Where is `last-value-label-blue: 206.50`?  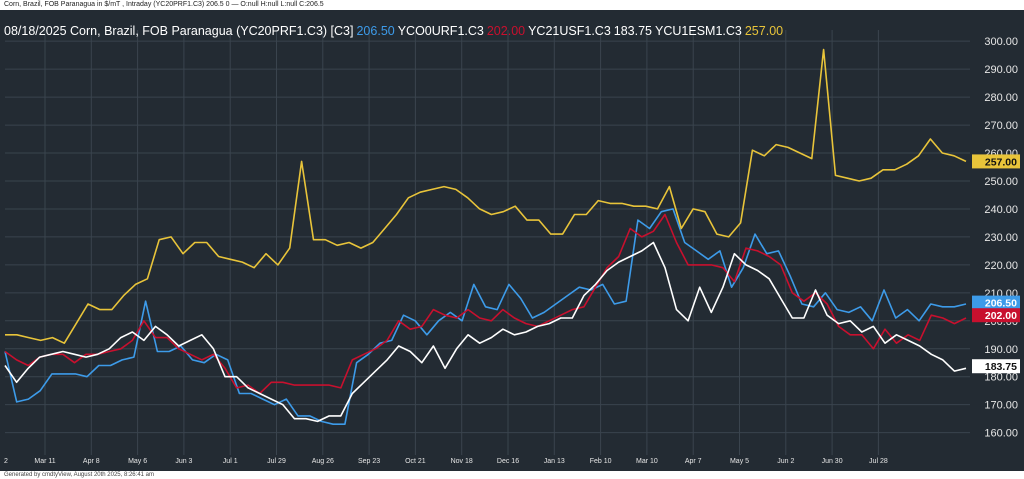 last-value-label-blue: 206.50 is located at coordinates (1001, 304).